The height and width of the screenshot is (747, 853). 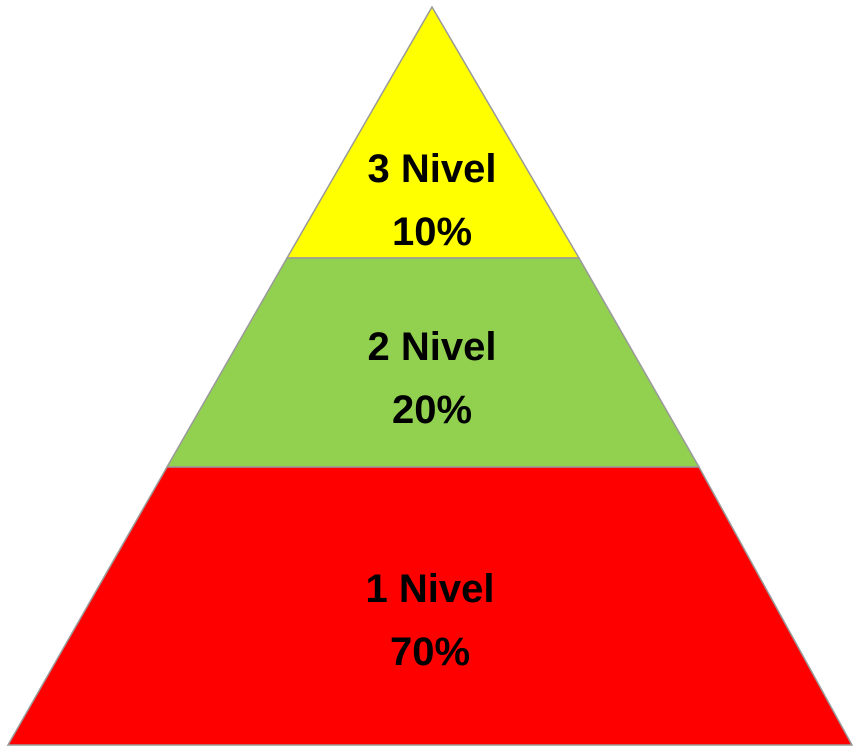 What do you see at coordinates (432, 232) in the screenshot?
I see `pyramid-tier-3-percent-label: 10%` at bounding box center [432, 232].